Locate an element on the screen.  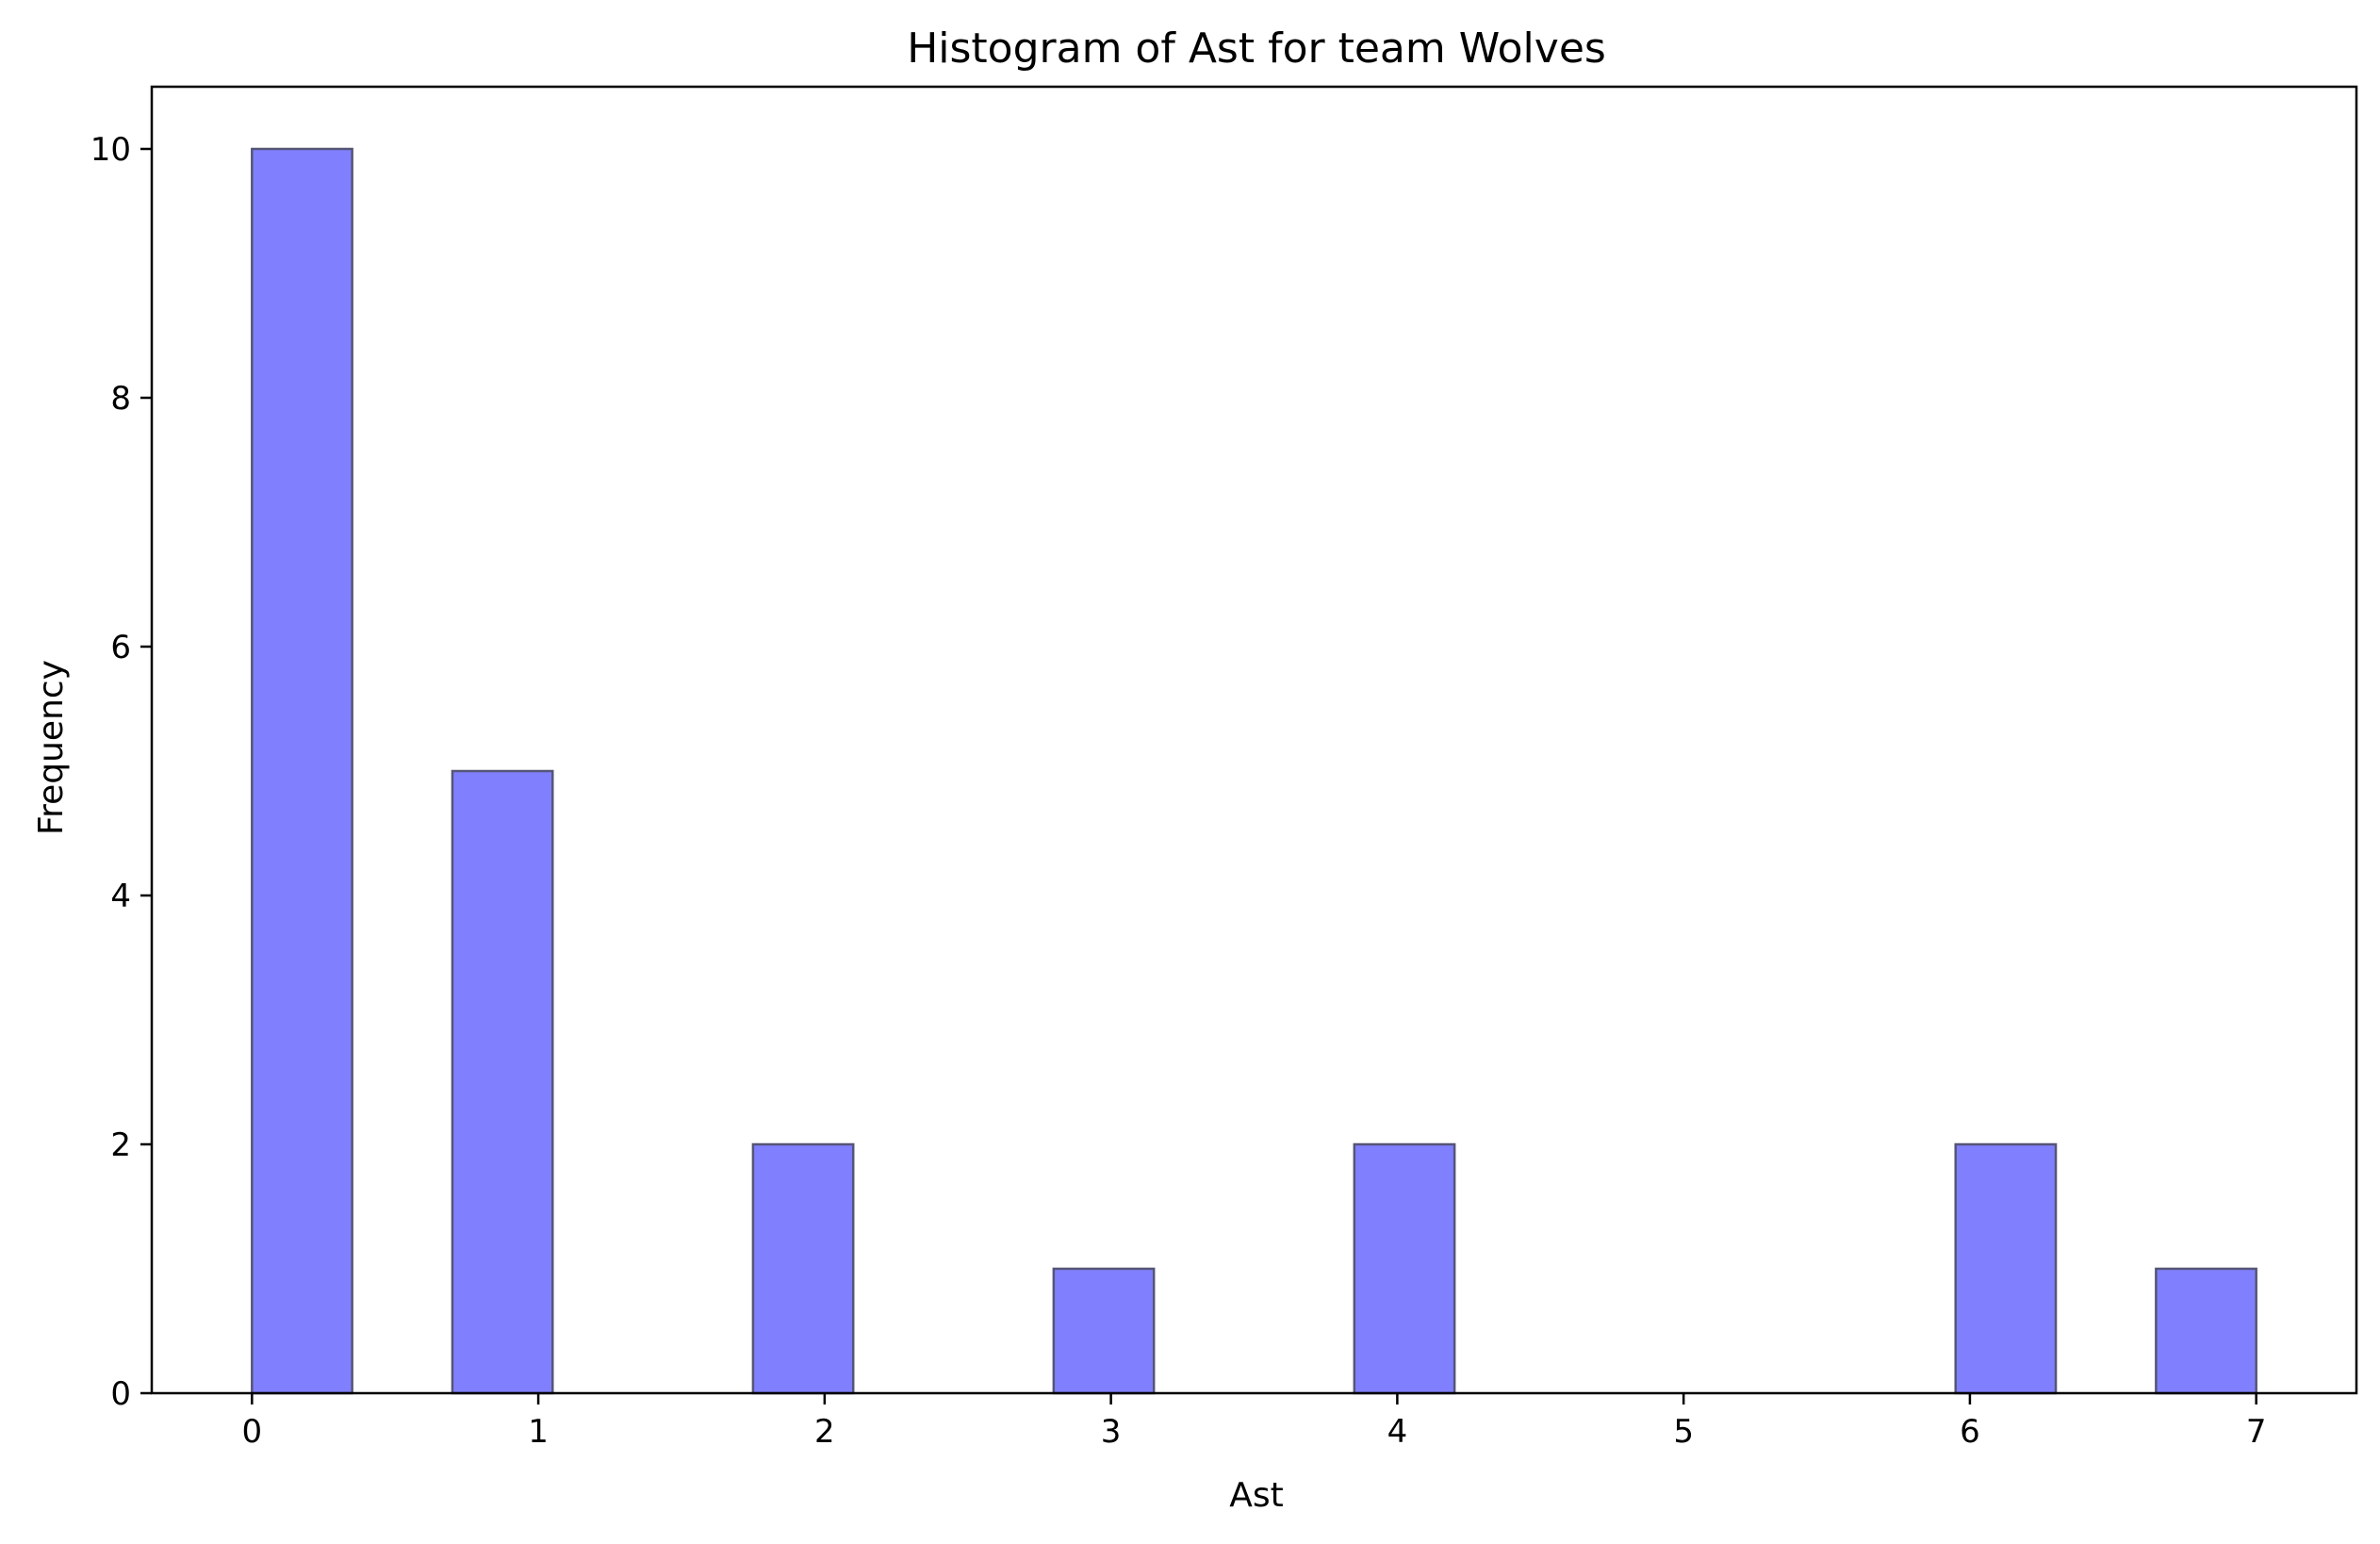
chart-title: Histogram of Ast for team Wolves is located at coordinates (1256, 49).